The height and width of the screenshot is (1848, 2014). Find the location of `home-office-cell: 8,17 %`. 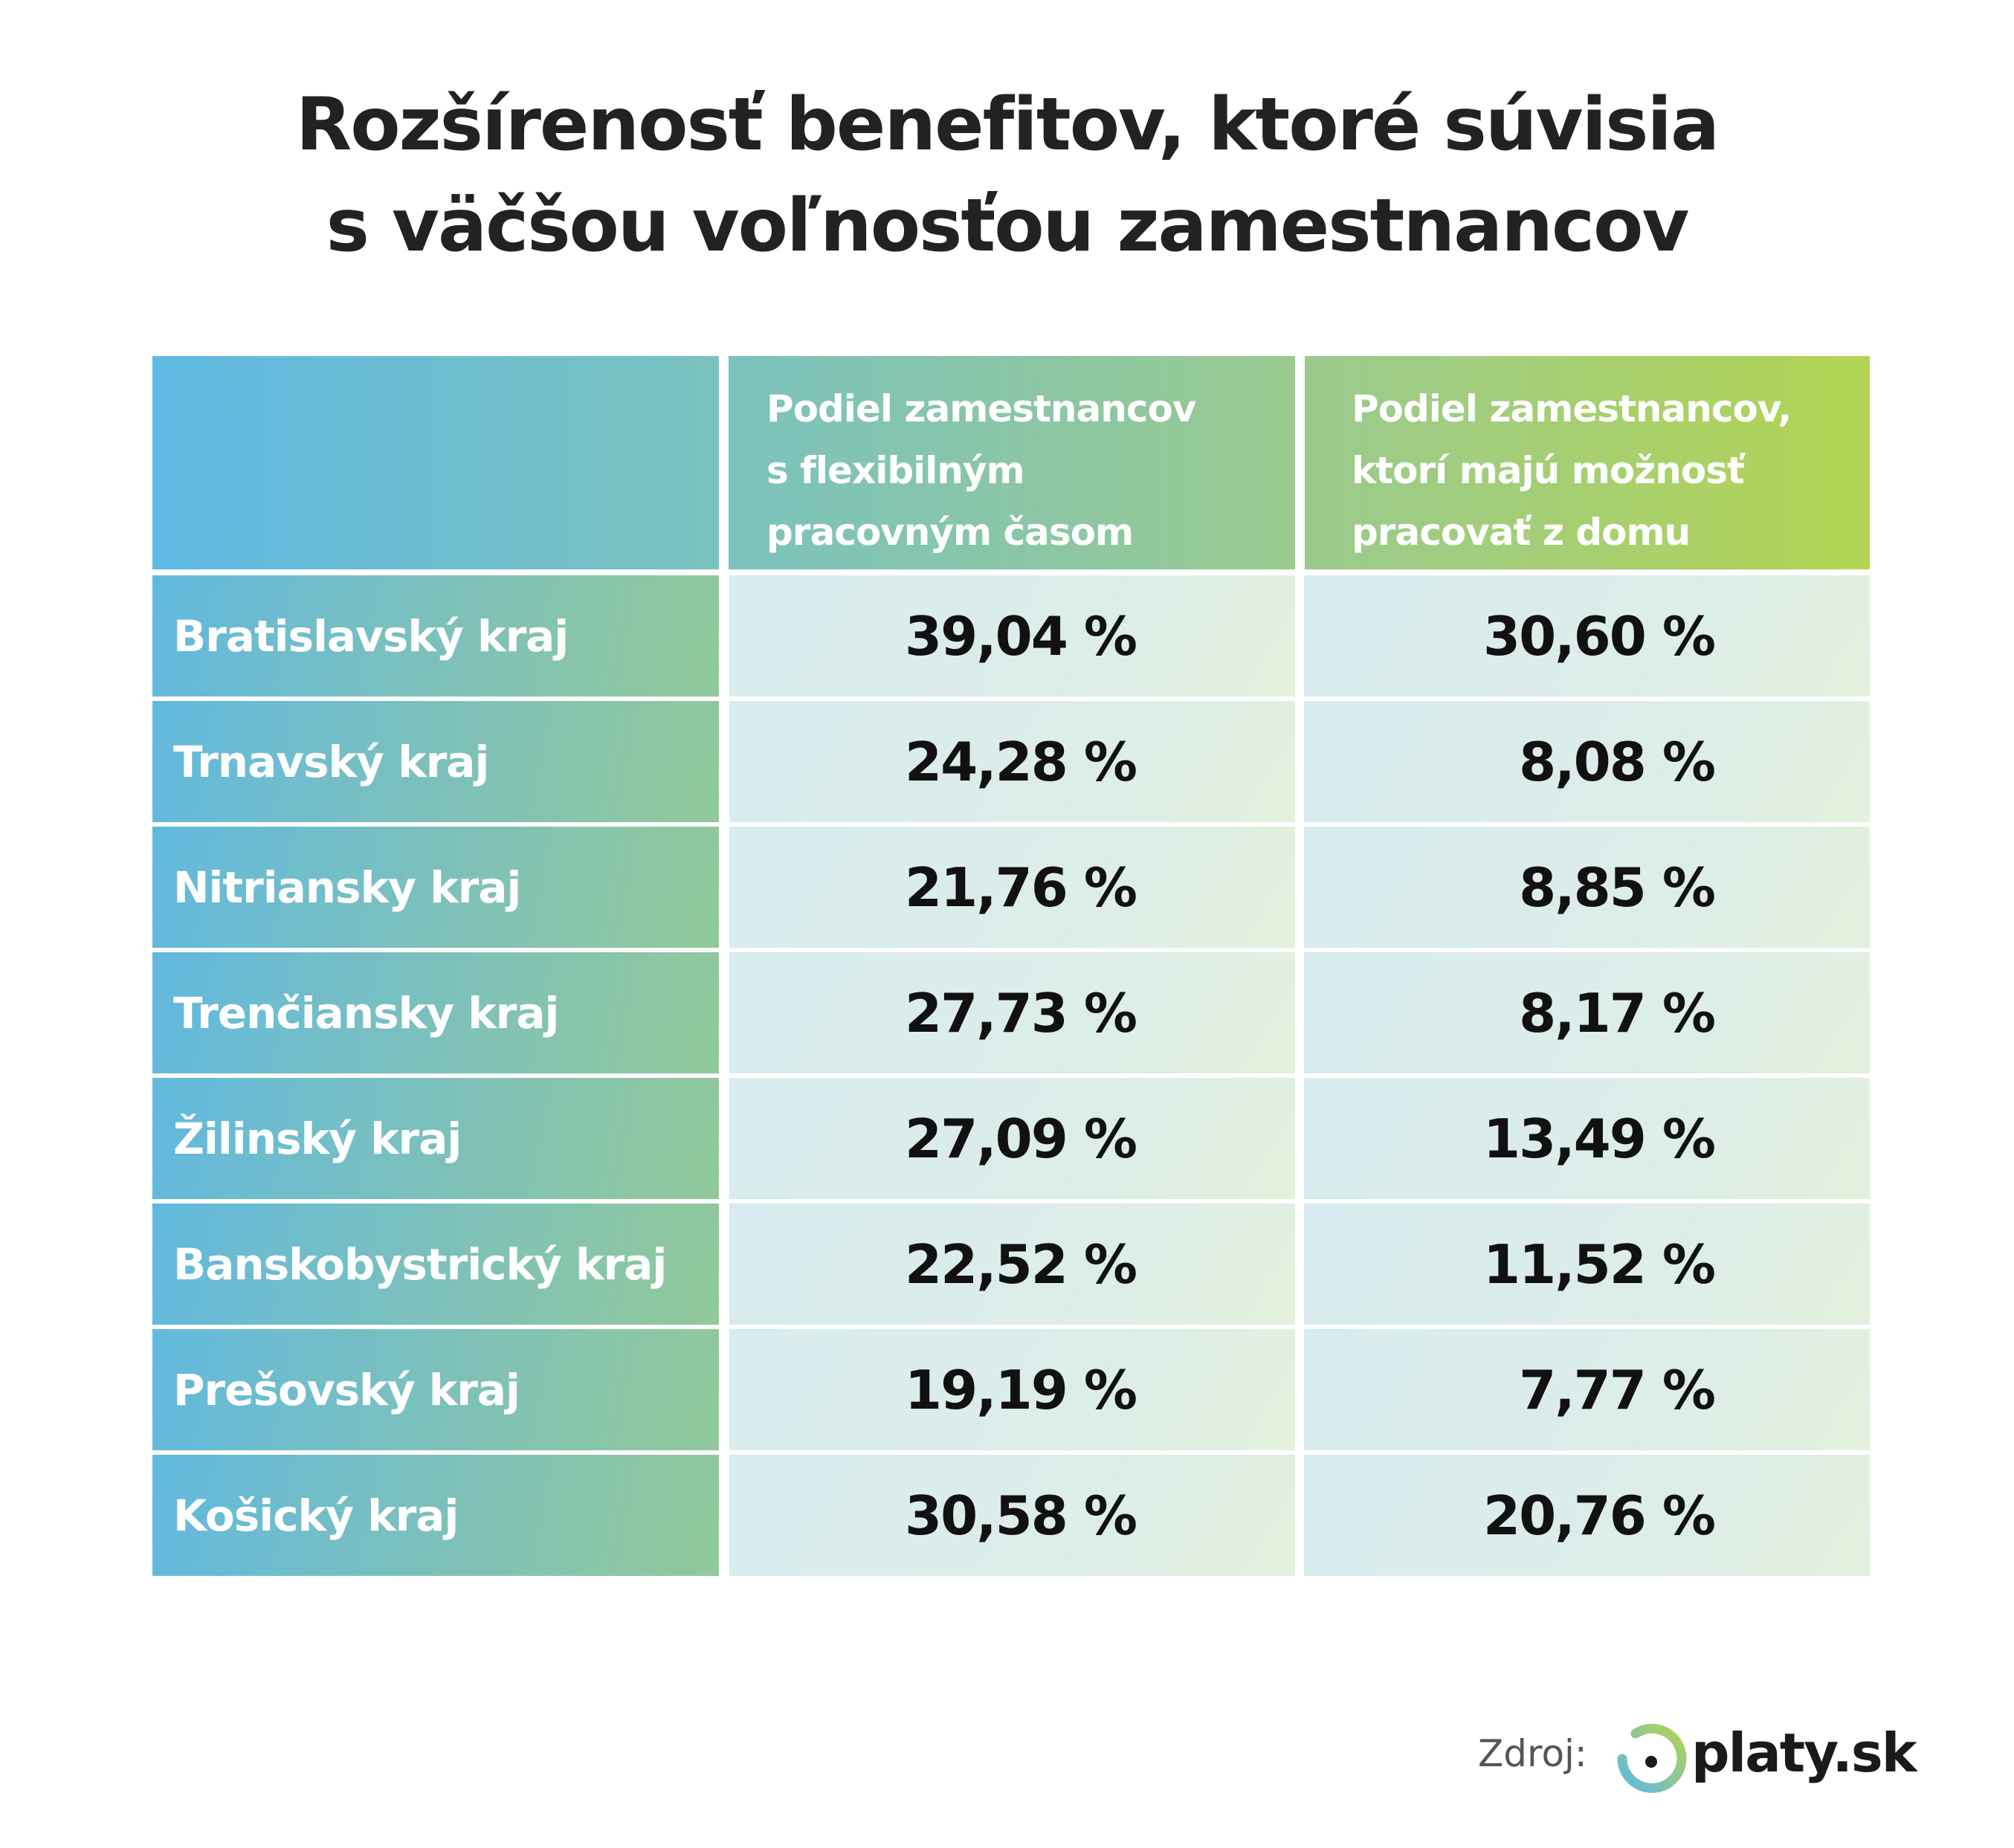

home-office-cell: 8,17 % is located at coordinates (1587, 1013).